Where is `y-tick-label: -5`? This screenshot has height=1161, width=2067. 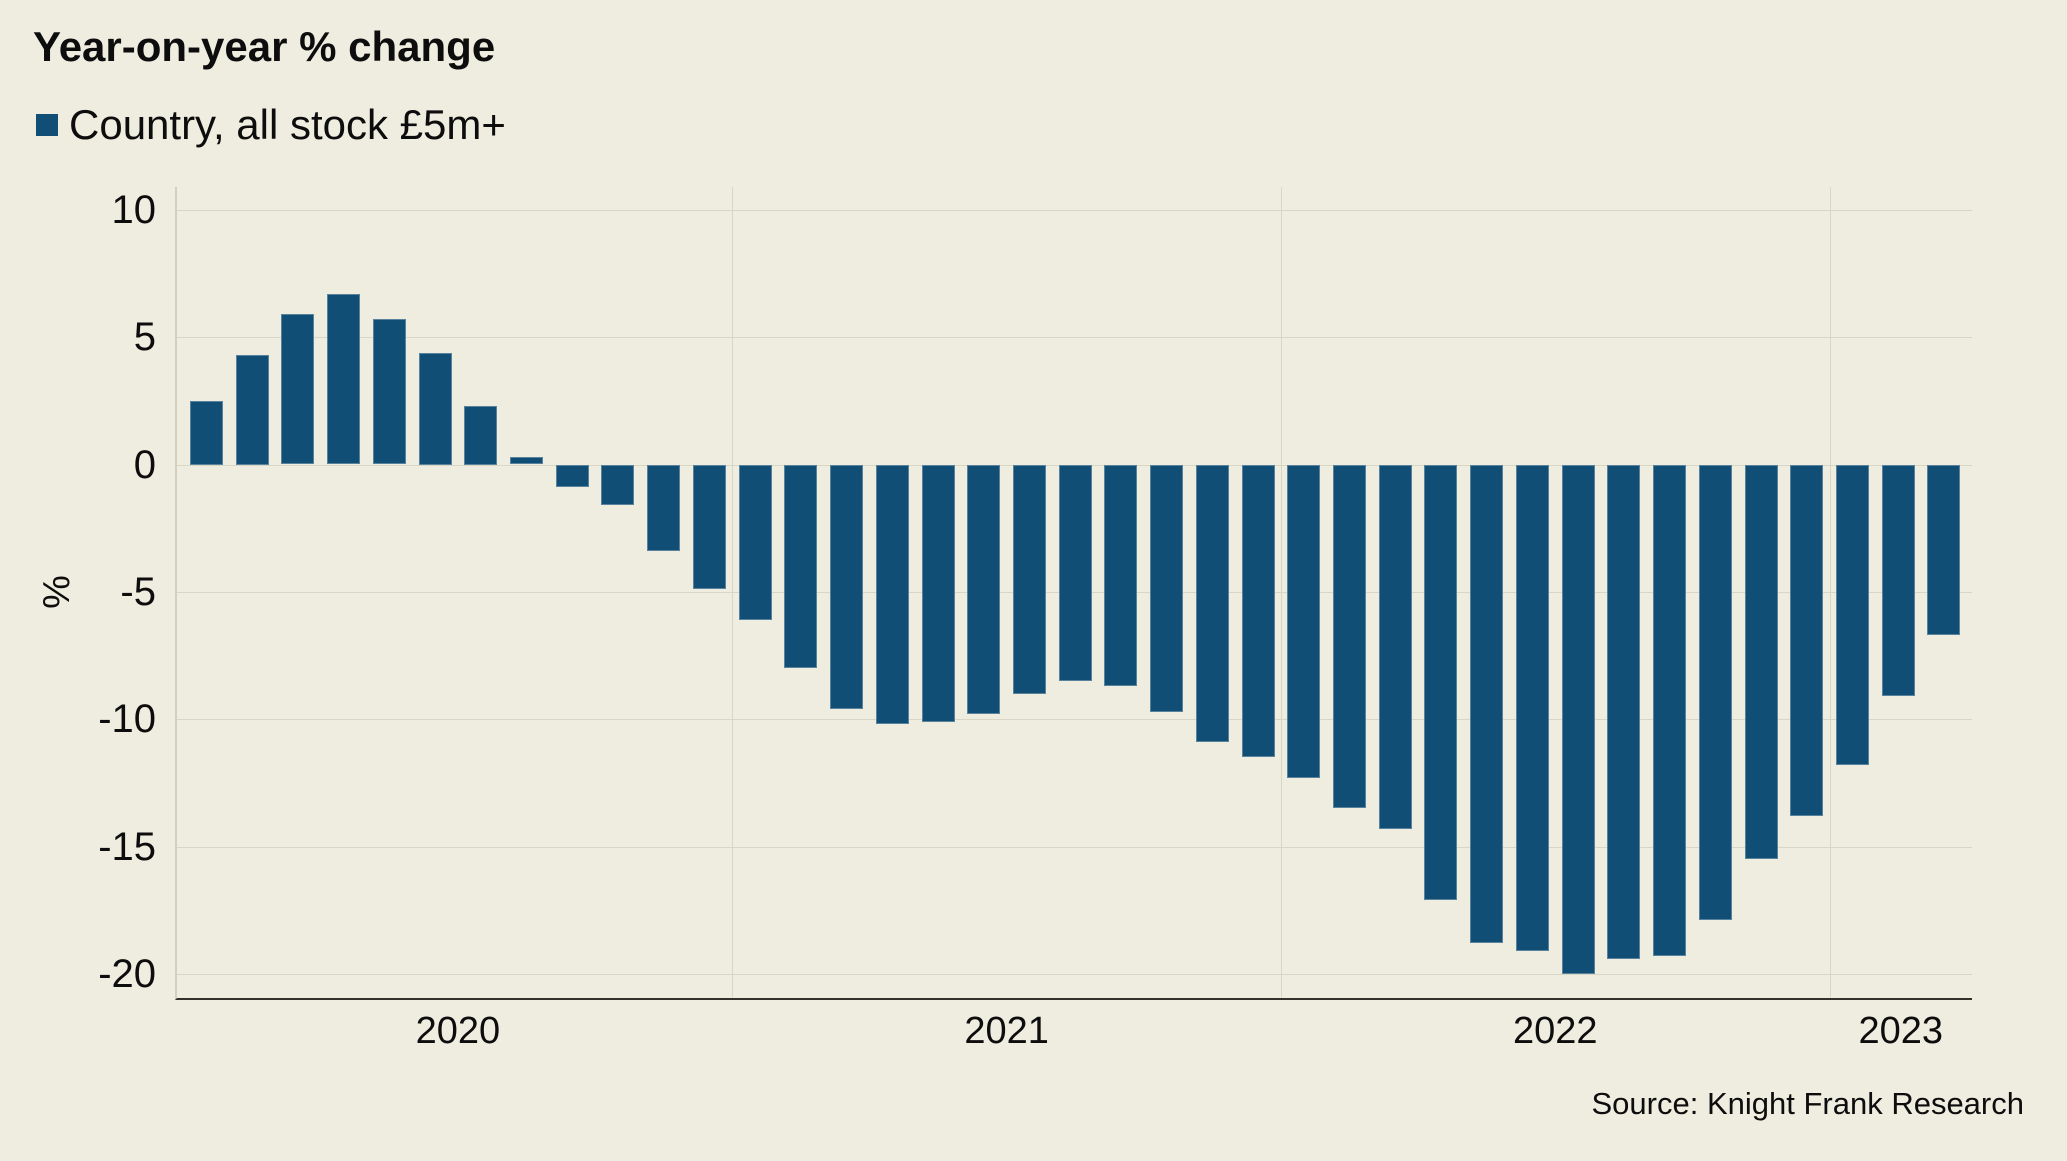 y-tick-label: -5 is located at coordinates (138, 591).